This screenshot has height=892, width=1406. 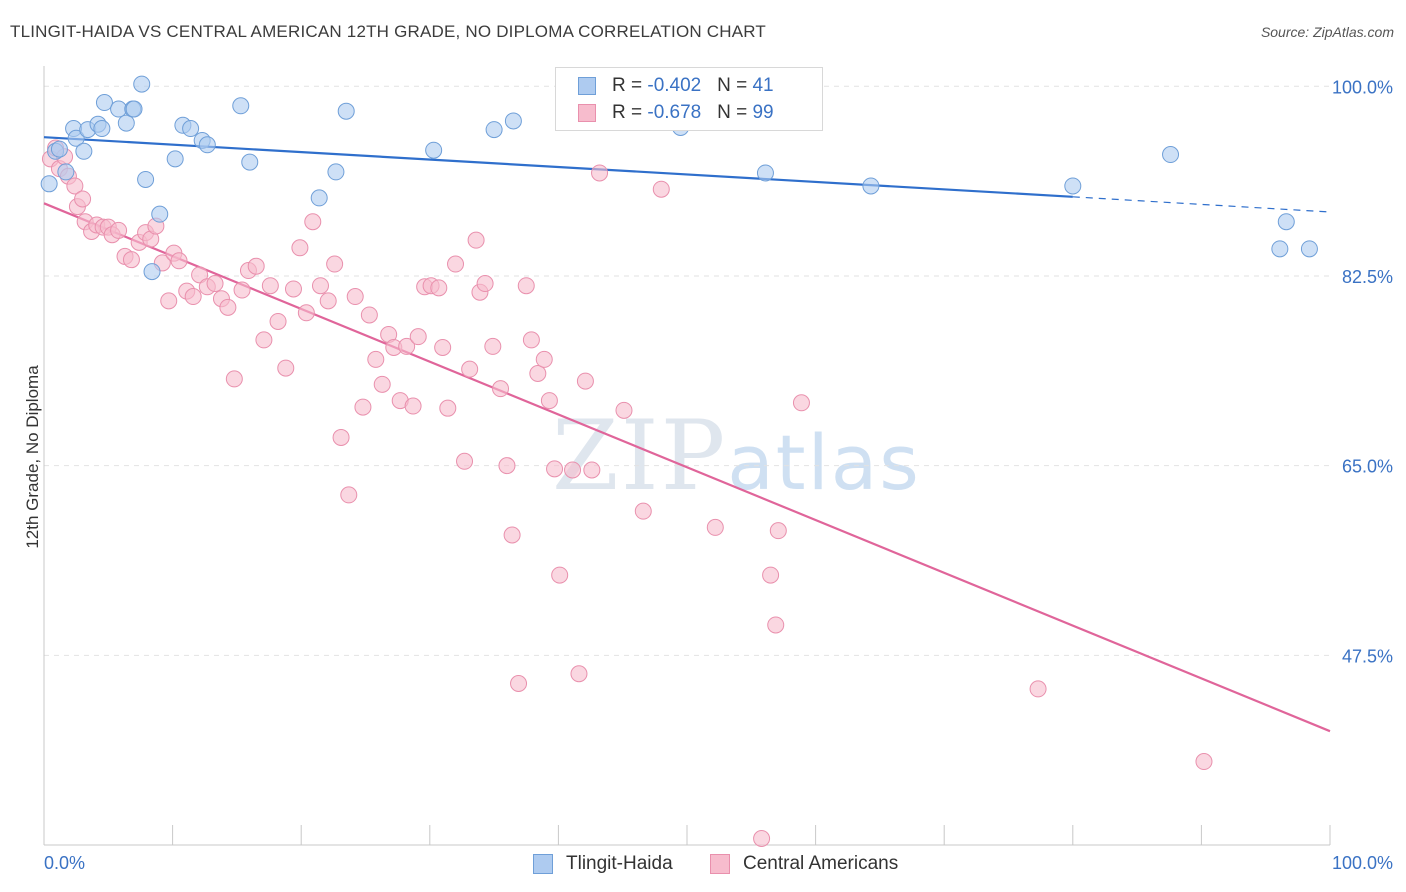 I want to click on legend-r-value: -0.402, so click(x=674, y=85).